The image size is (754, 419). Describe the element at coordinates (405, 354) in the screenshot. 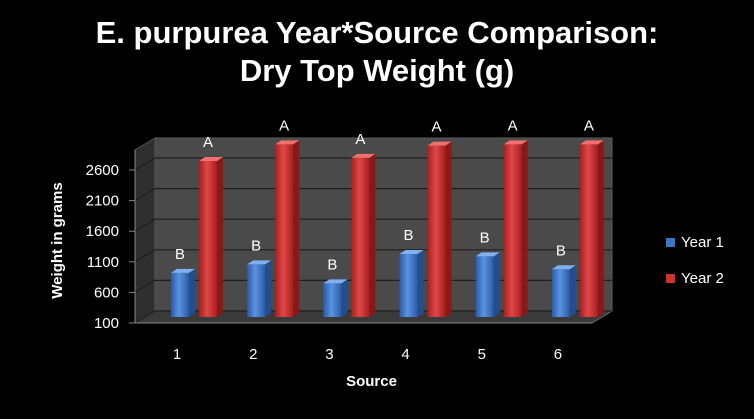

I see `x-tick-label: 4` at that location.